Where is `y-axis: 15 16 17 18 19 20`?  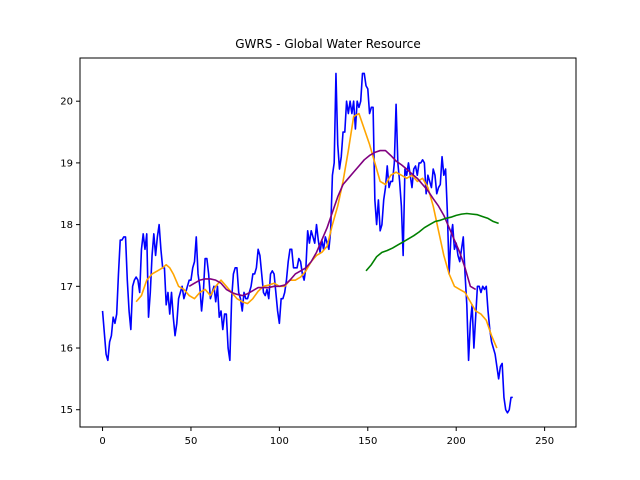
y-axis: 15 16 17 18 19 20 is located at coordinates (70, 256).